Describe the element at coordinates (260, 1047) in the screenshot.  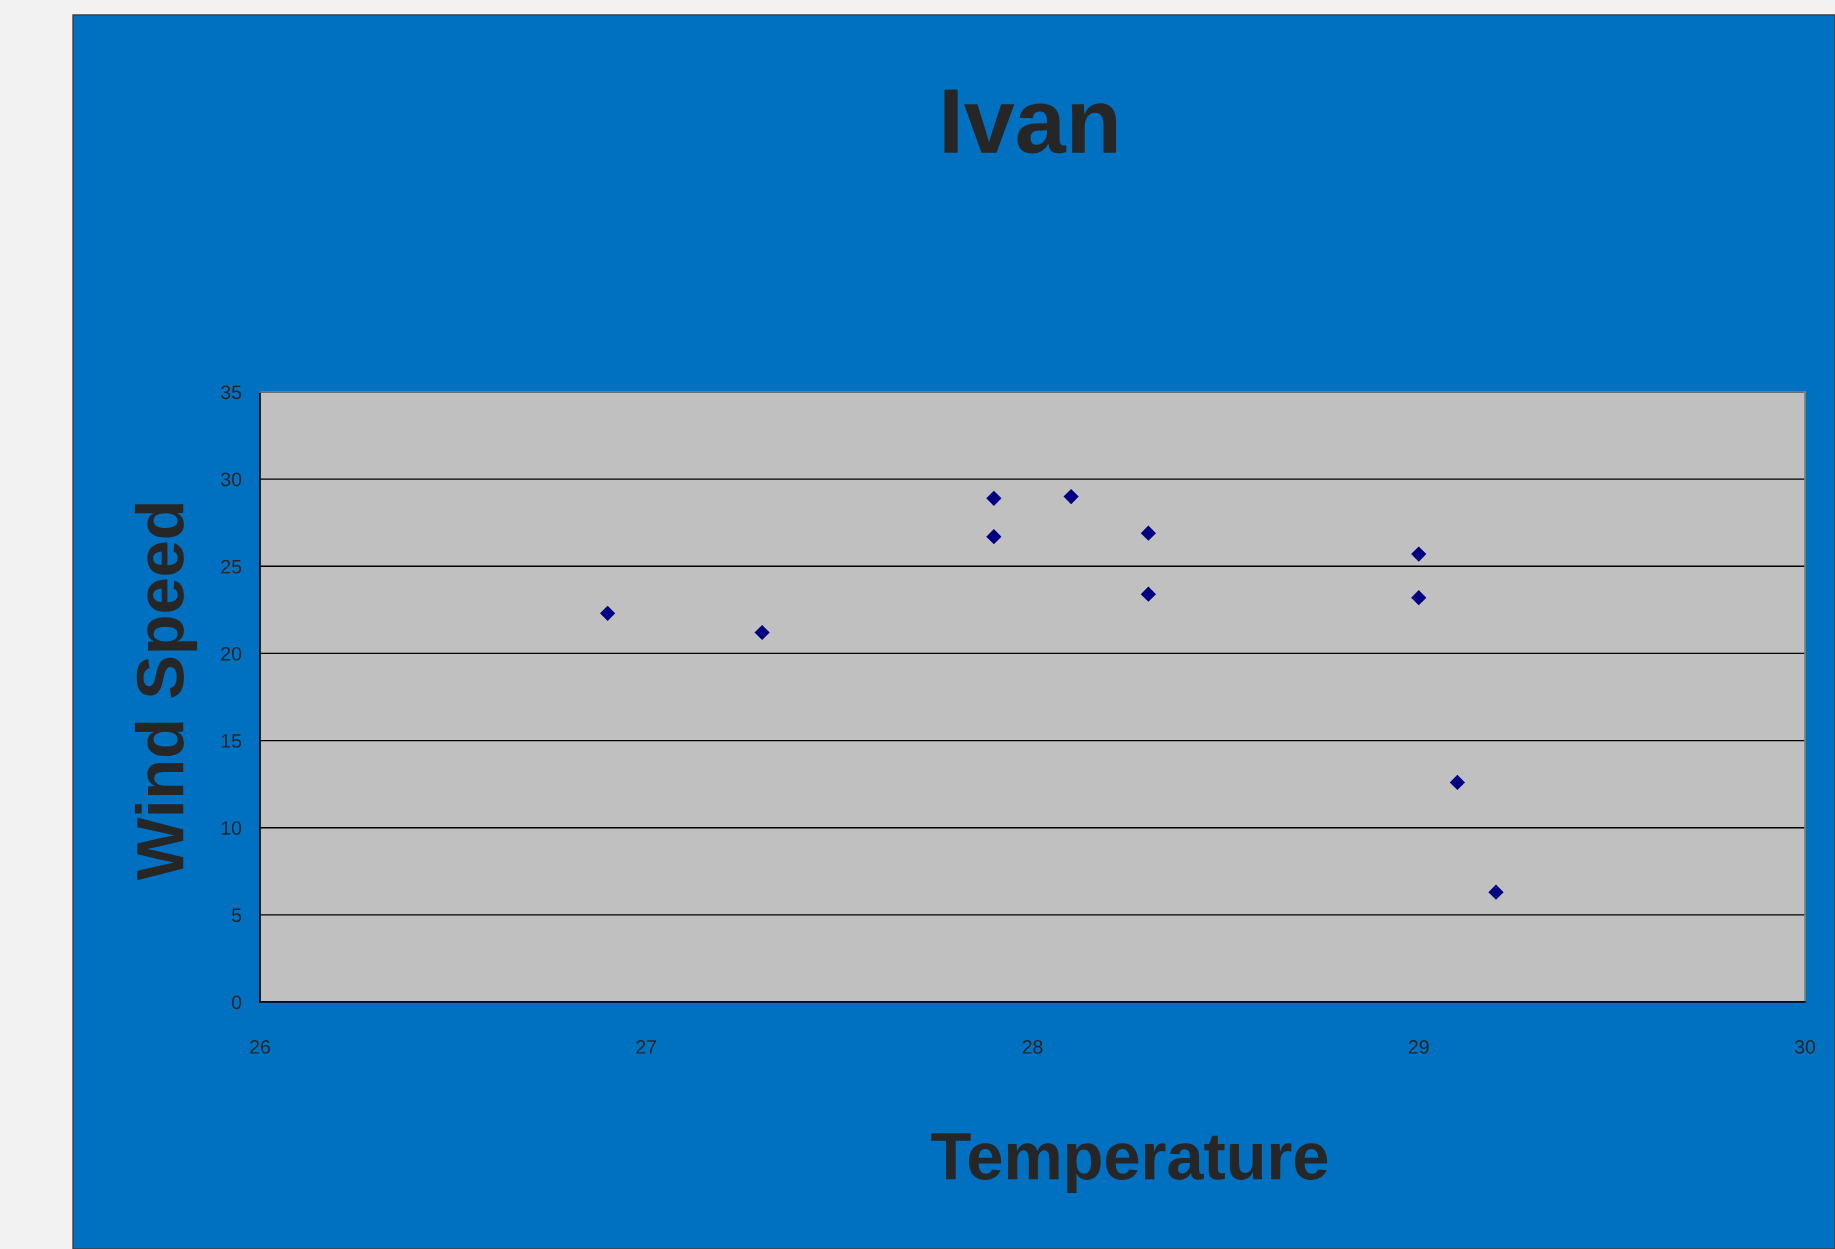
I see `x-tick-label: 26` at that location.